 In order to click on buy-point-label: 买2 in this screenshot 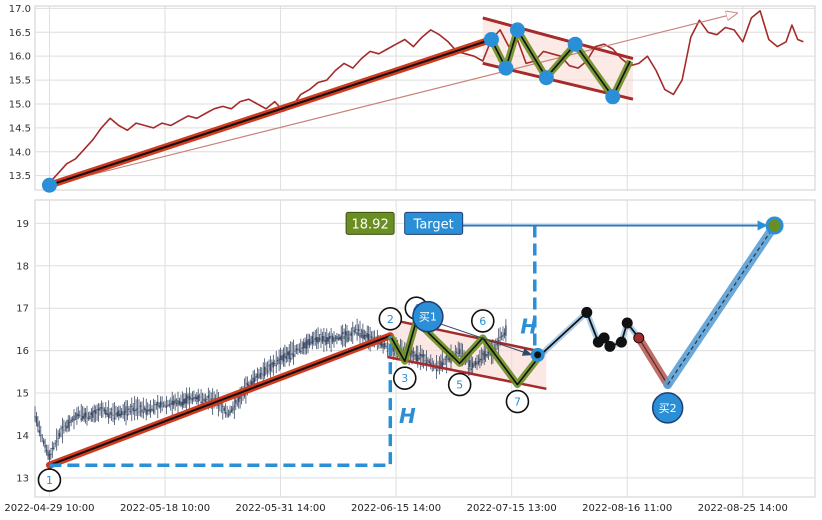, I will do `click(668, 408)`.